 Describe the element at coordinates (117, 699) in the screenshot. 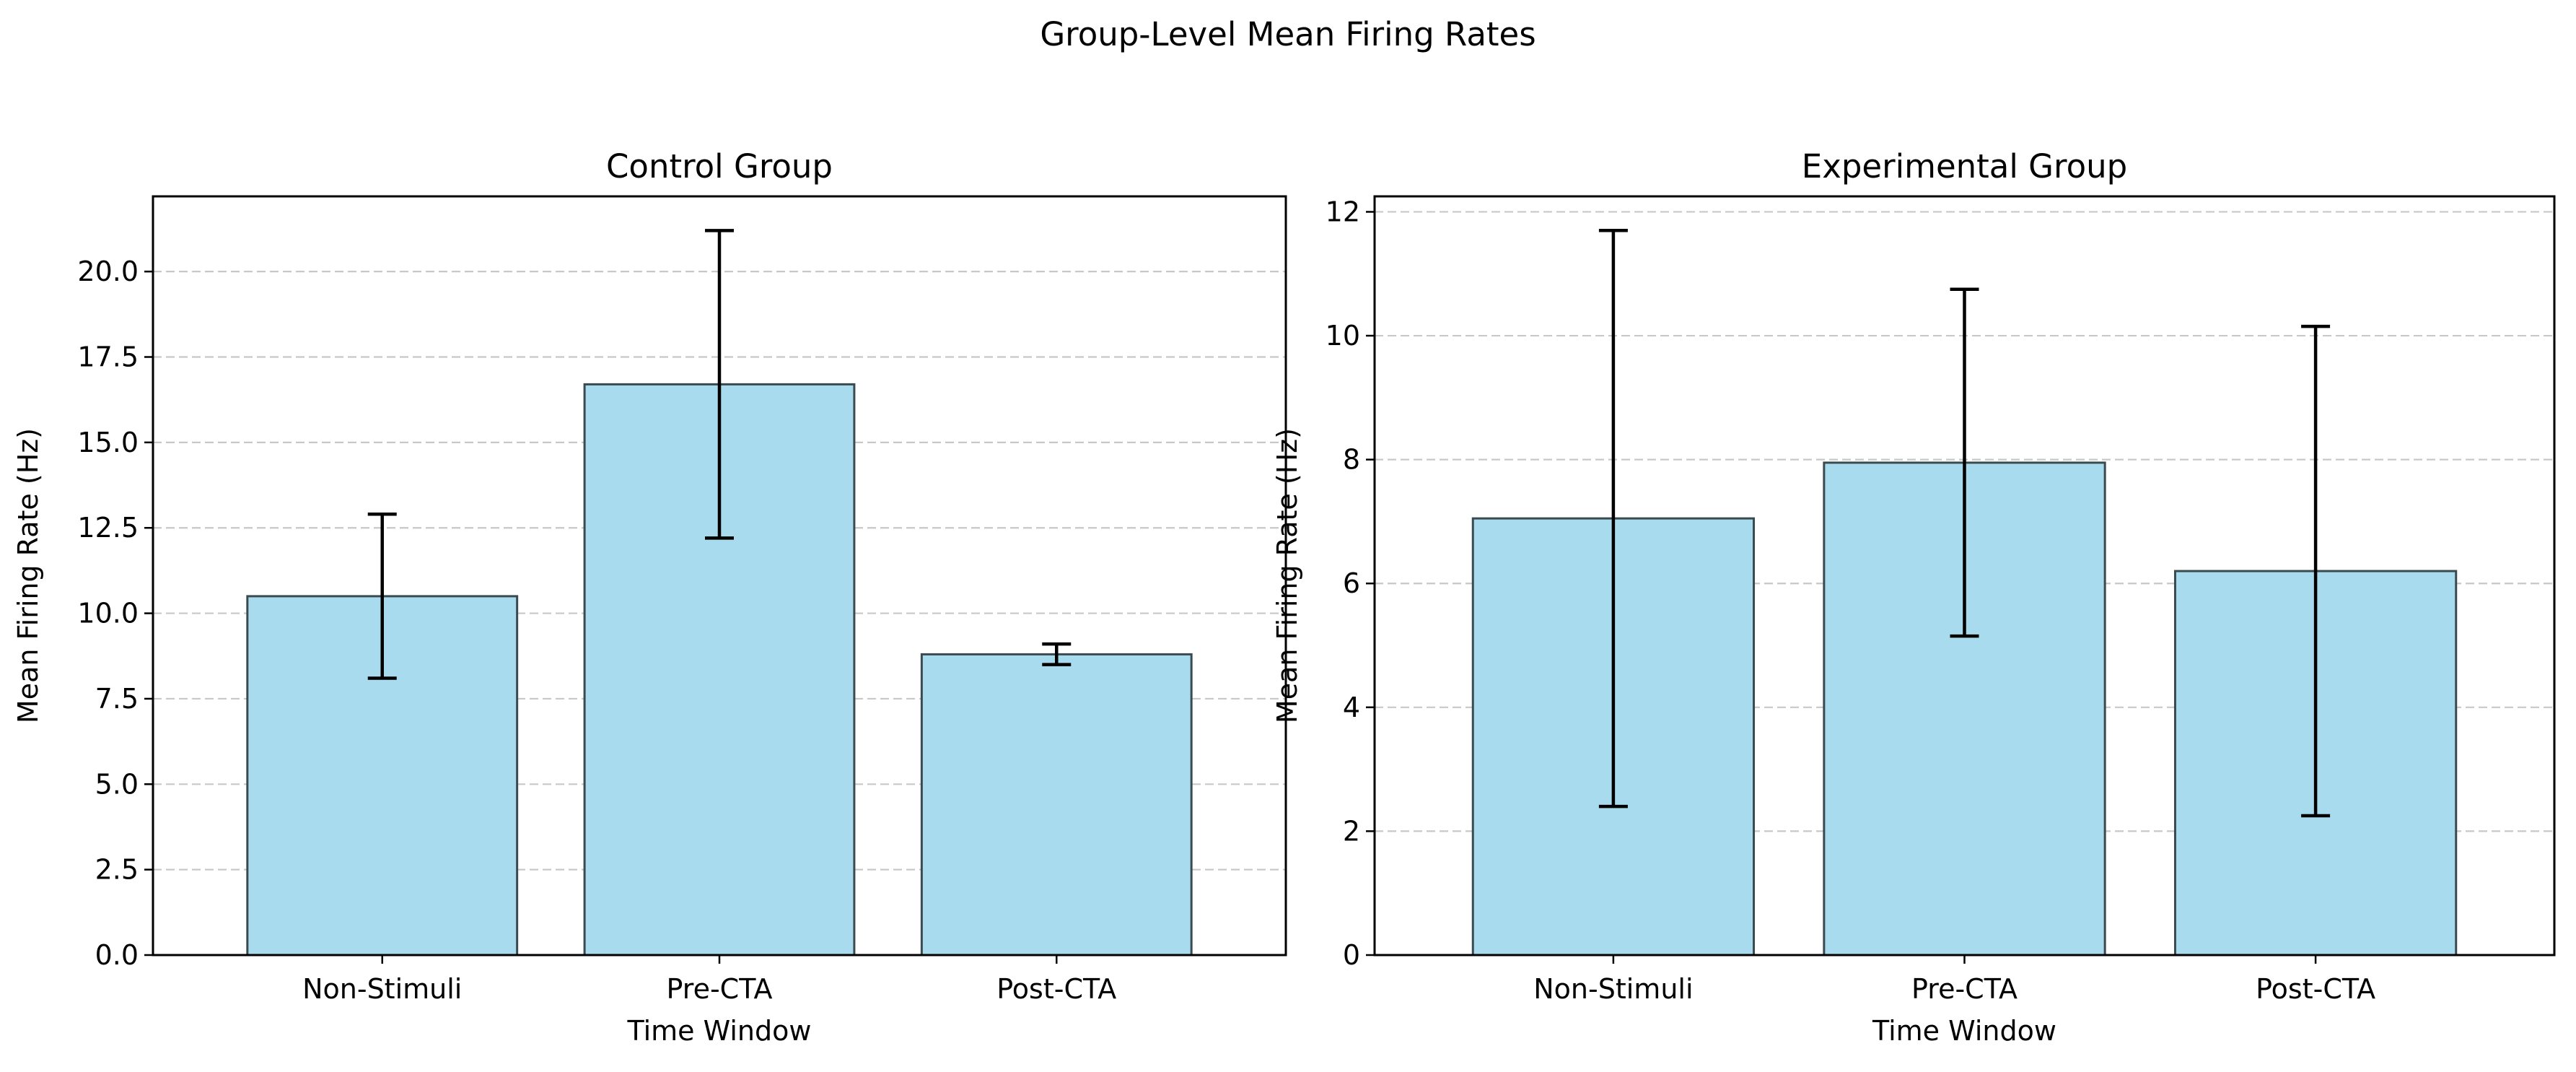

I see `y-tick-label: 7.5` at that location.